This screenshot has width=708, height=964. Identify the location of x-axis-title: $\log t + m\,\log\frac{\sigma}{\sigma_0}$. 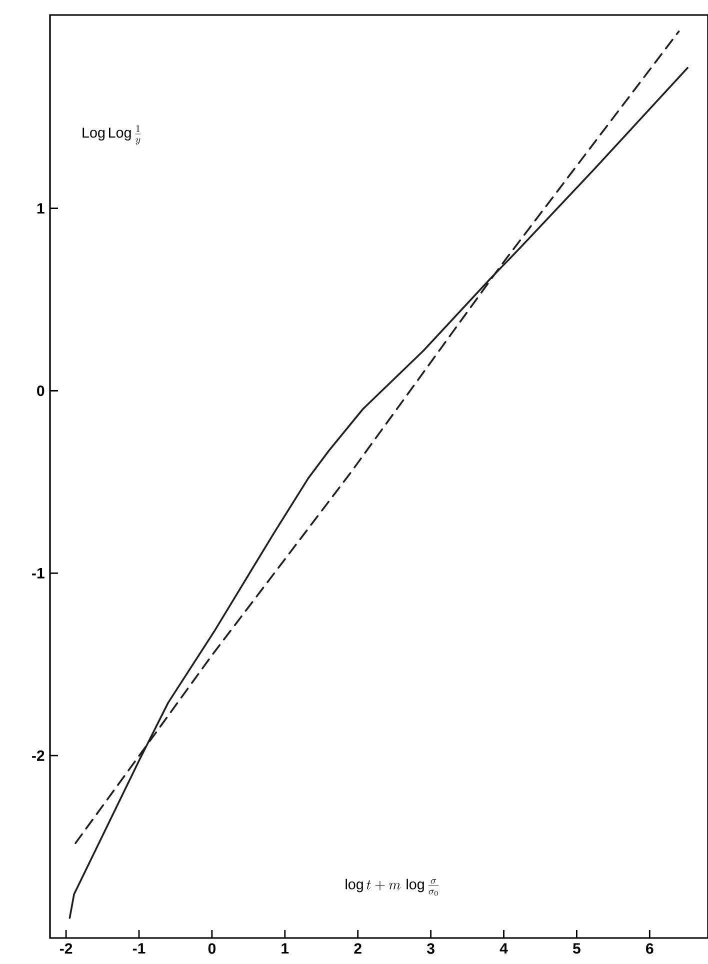
(392, 887).